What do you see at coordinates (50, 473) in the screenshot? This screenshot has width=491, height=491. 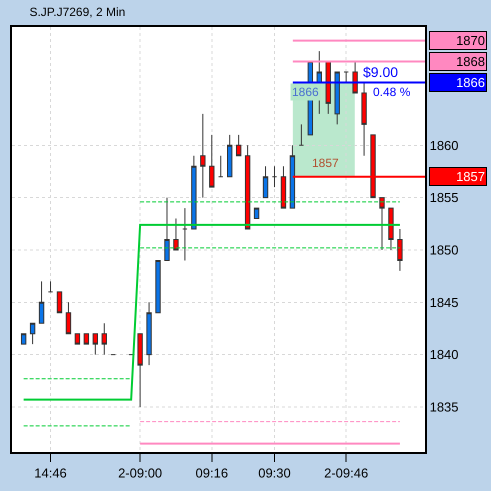 I see `x-tick-label: 14:46` at bounding box center [50, 473].